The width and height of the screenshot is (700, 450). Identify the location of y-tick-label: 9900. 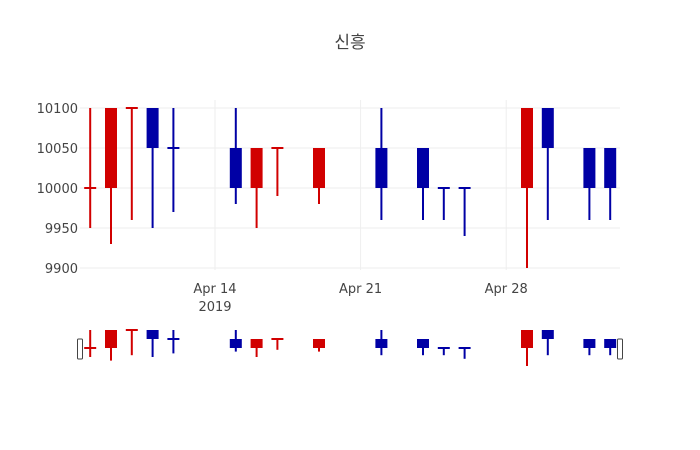
(61, 269).